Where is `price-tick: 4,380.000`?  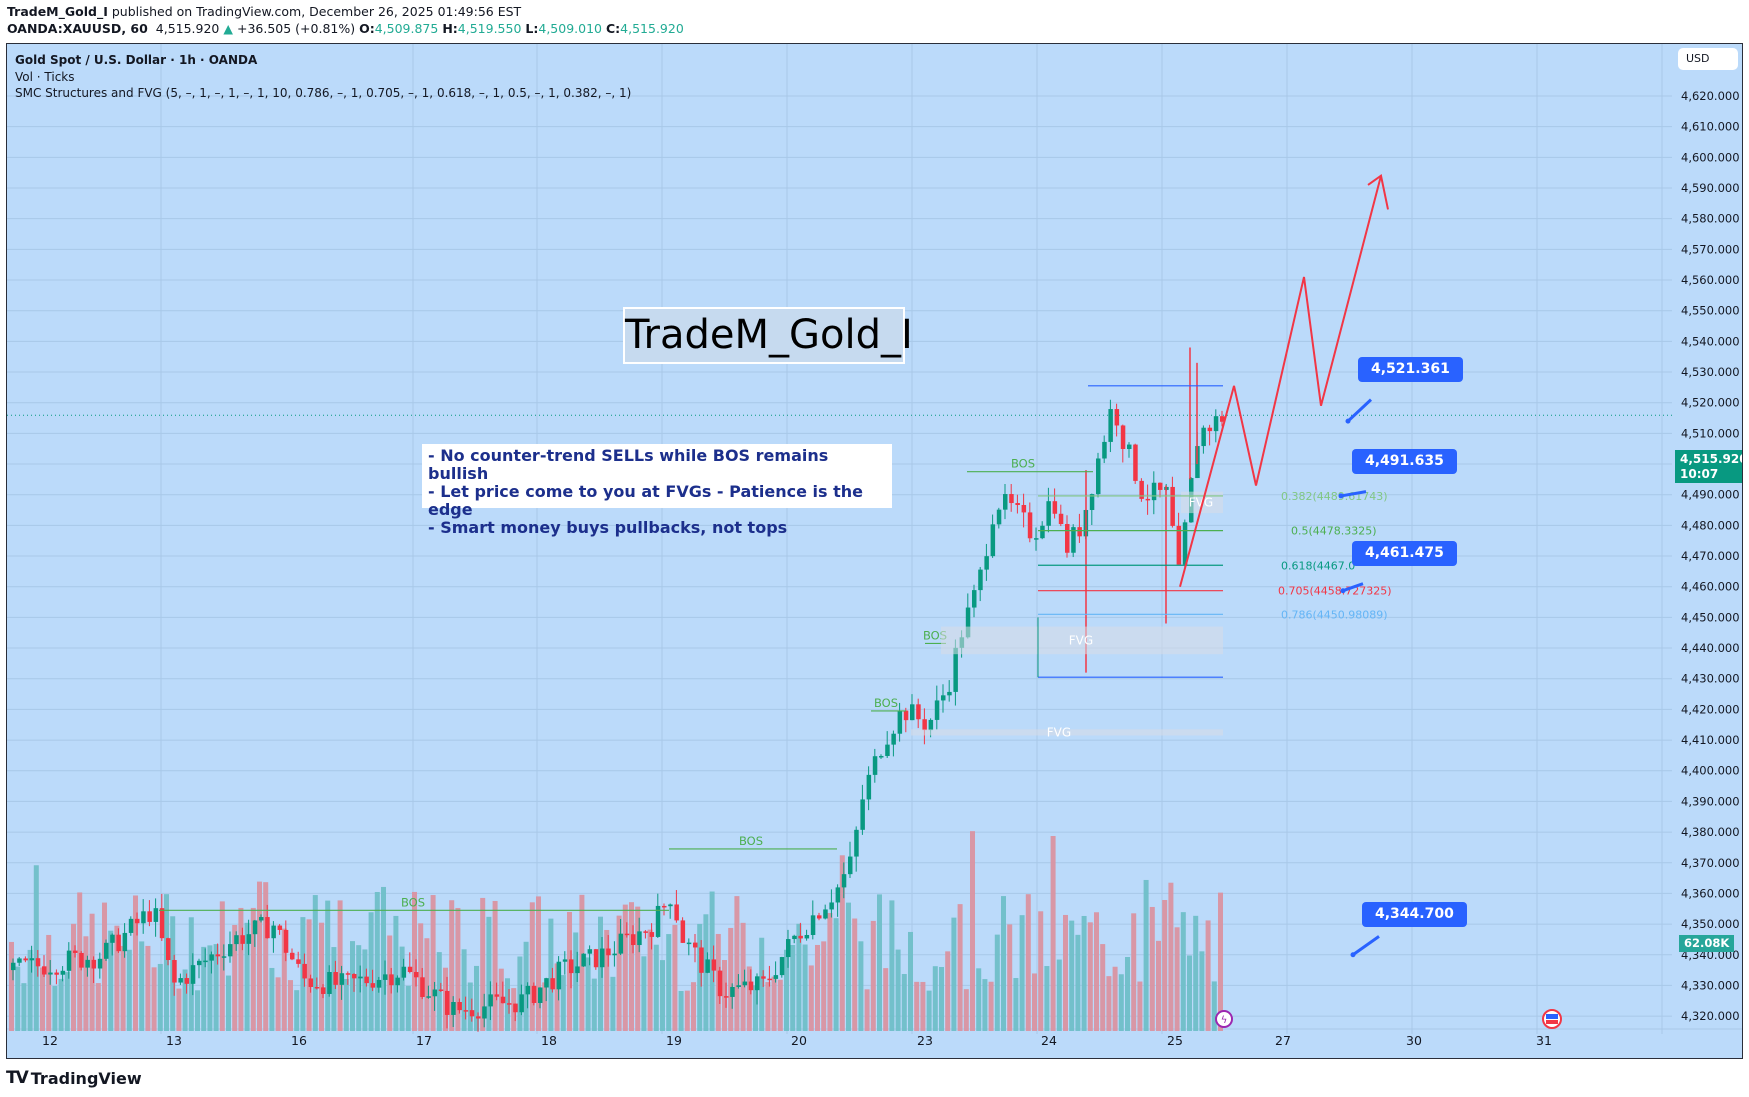
price-tick: 4,380.000 is located at coordinates (1710, 832).